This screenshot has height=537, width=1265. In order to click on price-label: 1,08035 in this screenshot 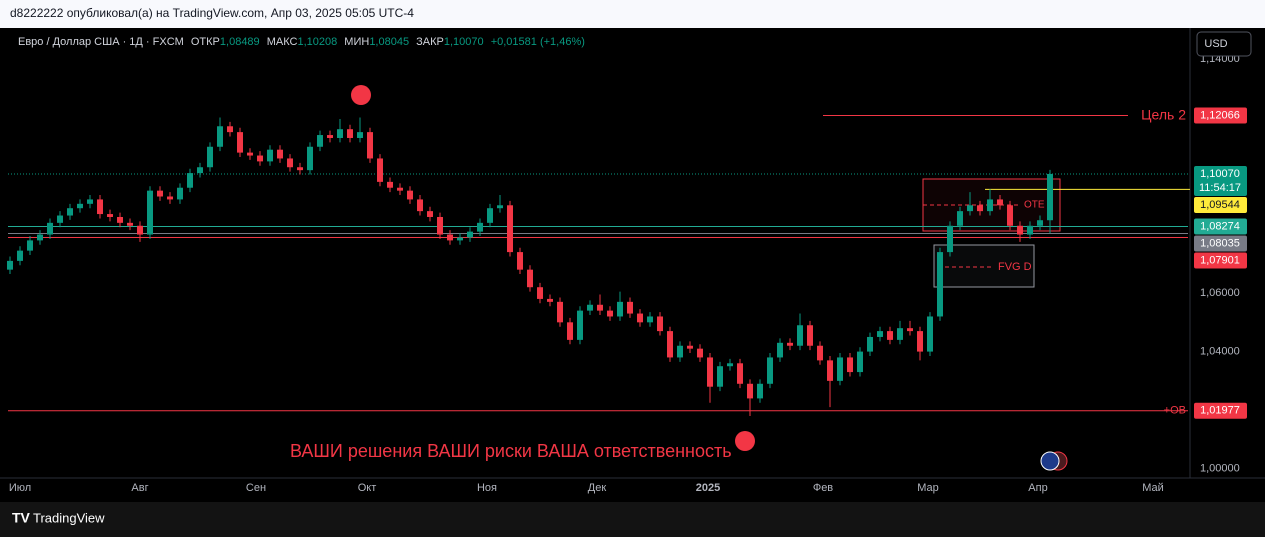, I will do `click(1220, 243)`.